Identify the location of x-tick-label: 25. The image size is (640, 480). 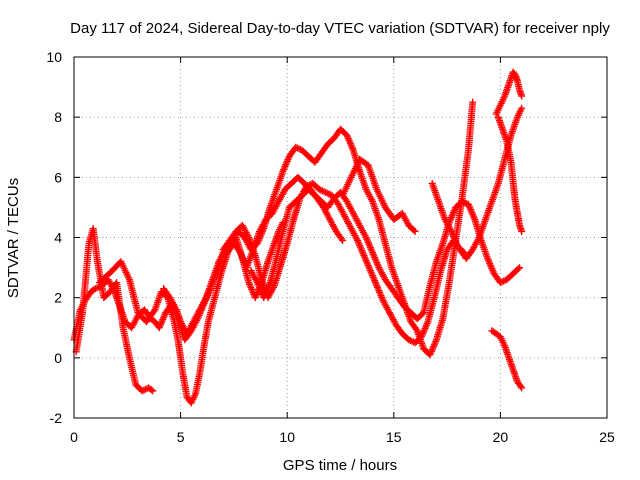
(607, 437).